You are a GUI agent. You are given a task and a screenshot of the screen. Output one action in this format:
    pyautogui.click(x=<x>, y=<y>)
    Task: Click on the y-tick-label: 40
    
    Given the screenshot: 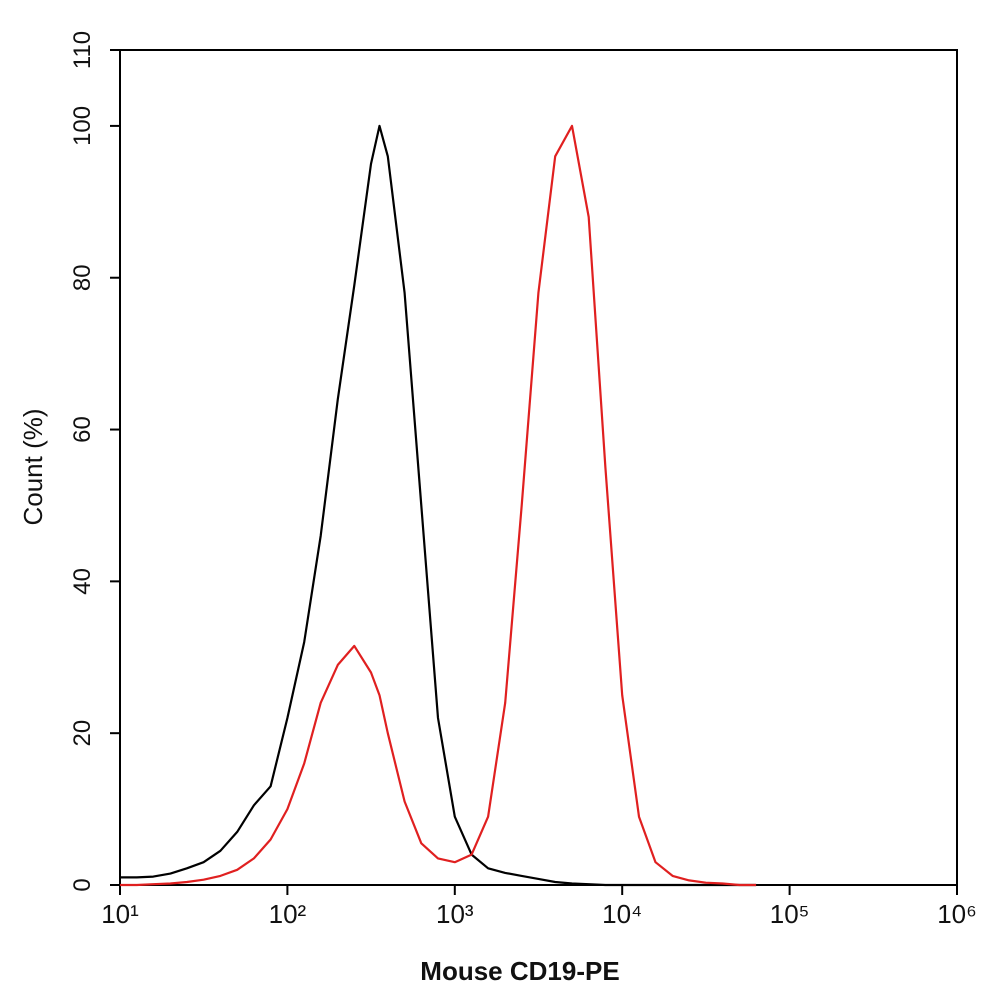 What is the action you would take?
    pyautogui.click(x=82, y=581)
    